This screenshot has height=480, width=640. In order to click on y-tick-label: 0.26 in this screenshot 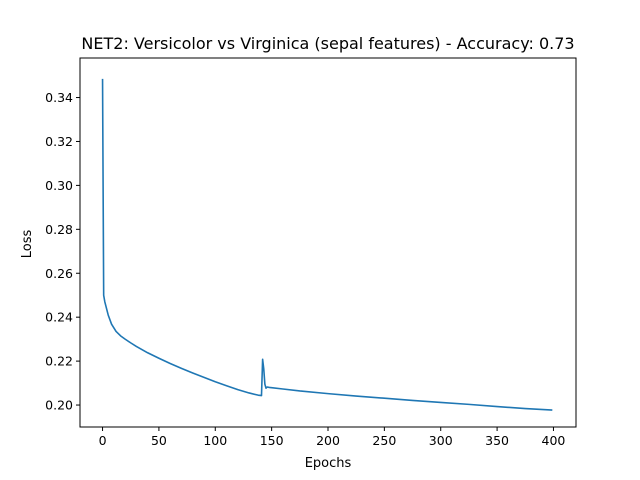, I will do `click(59, 273)`.